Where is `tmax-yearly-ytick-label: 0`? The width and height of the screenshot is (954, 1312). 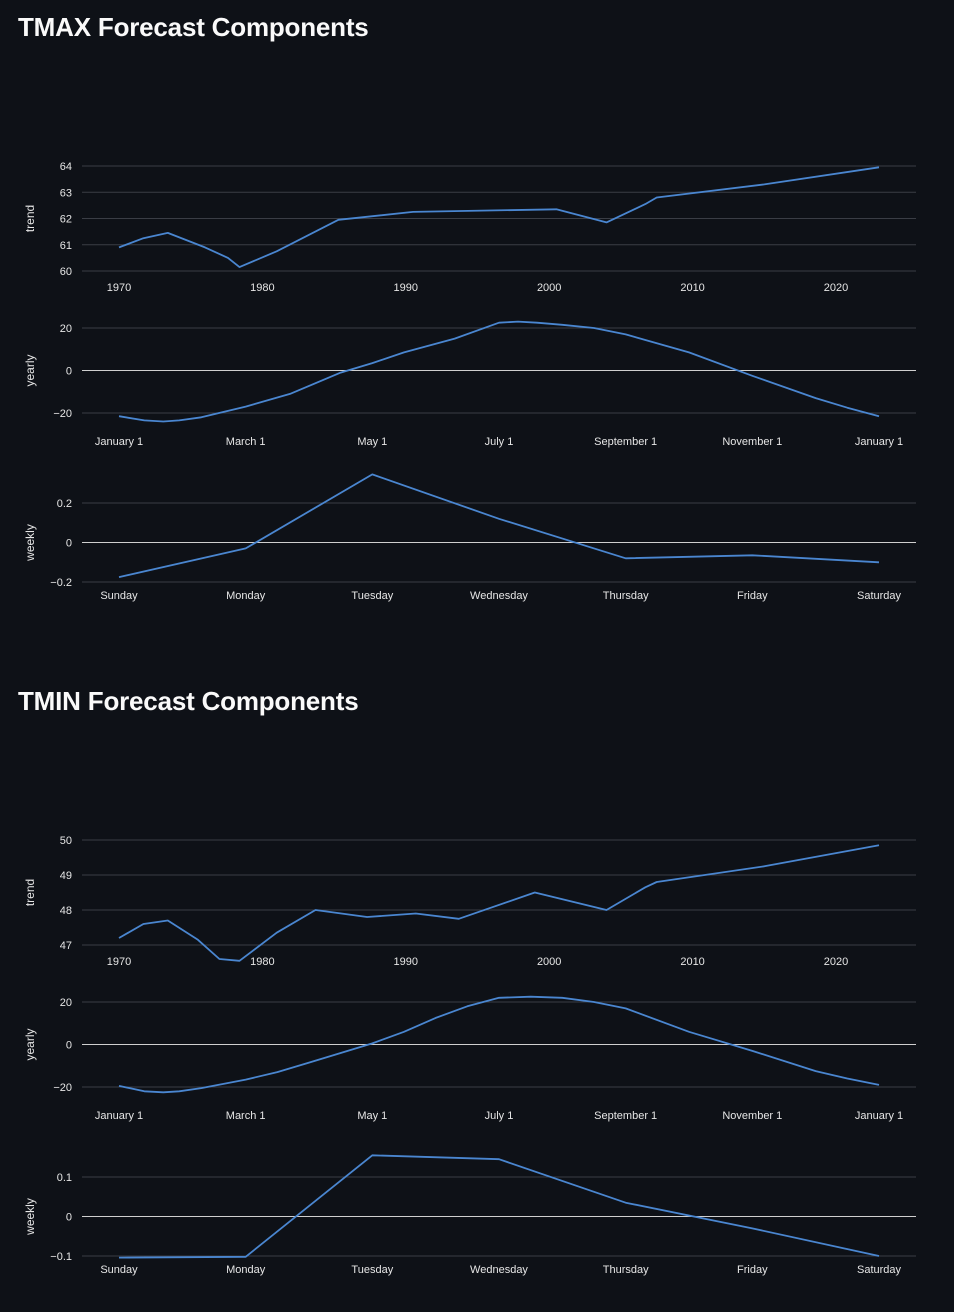
tmax-yearly-ytick-label: 0 is located at coordinates (69, 372).